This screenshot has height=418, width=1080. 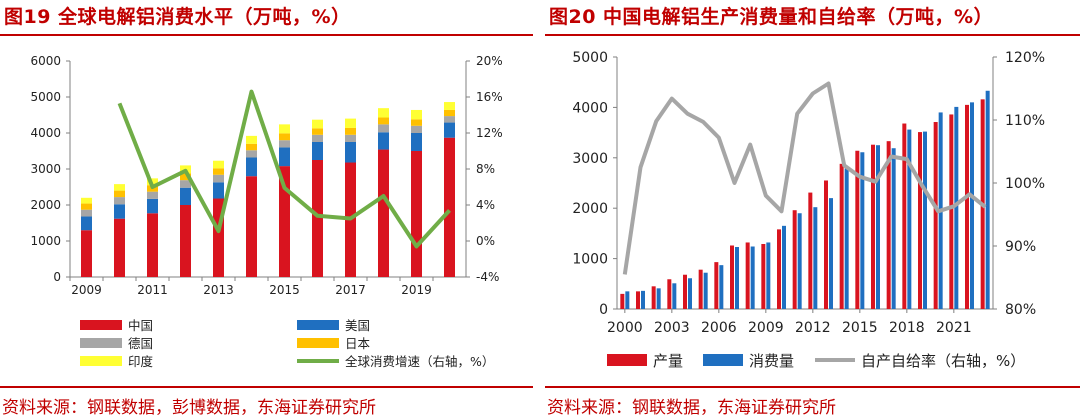 What do you see at coordinates (57, 277) in the screenshot?
I see `y-tick-label-left: 0` at bounding box center [57, 277].